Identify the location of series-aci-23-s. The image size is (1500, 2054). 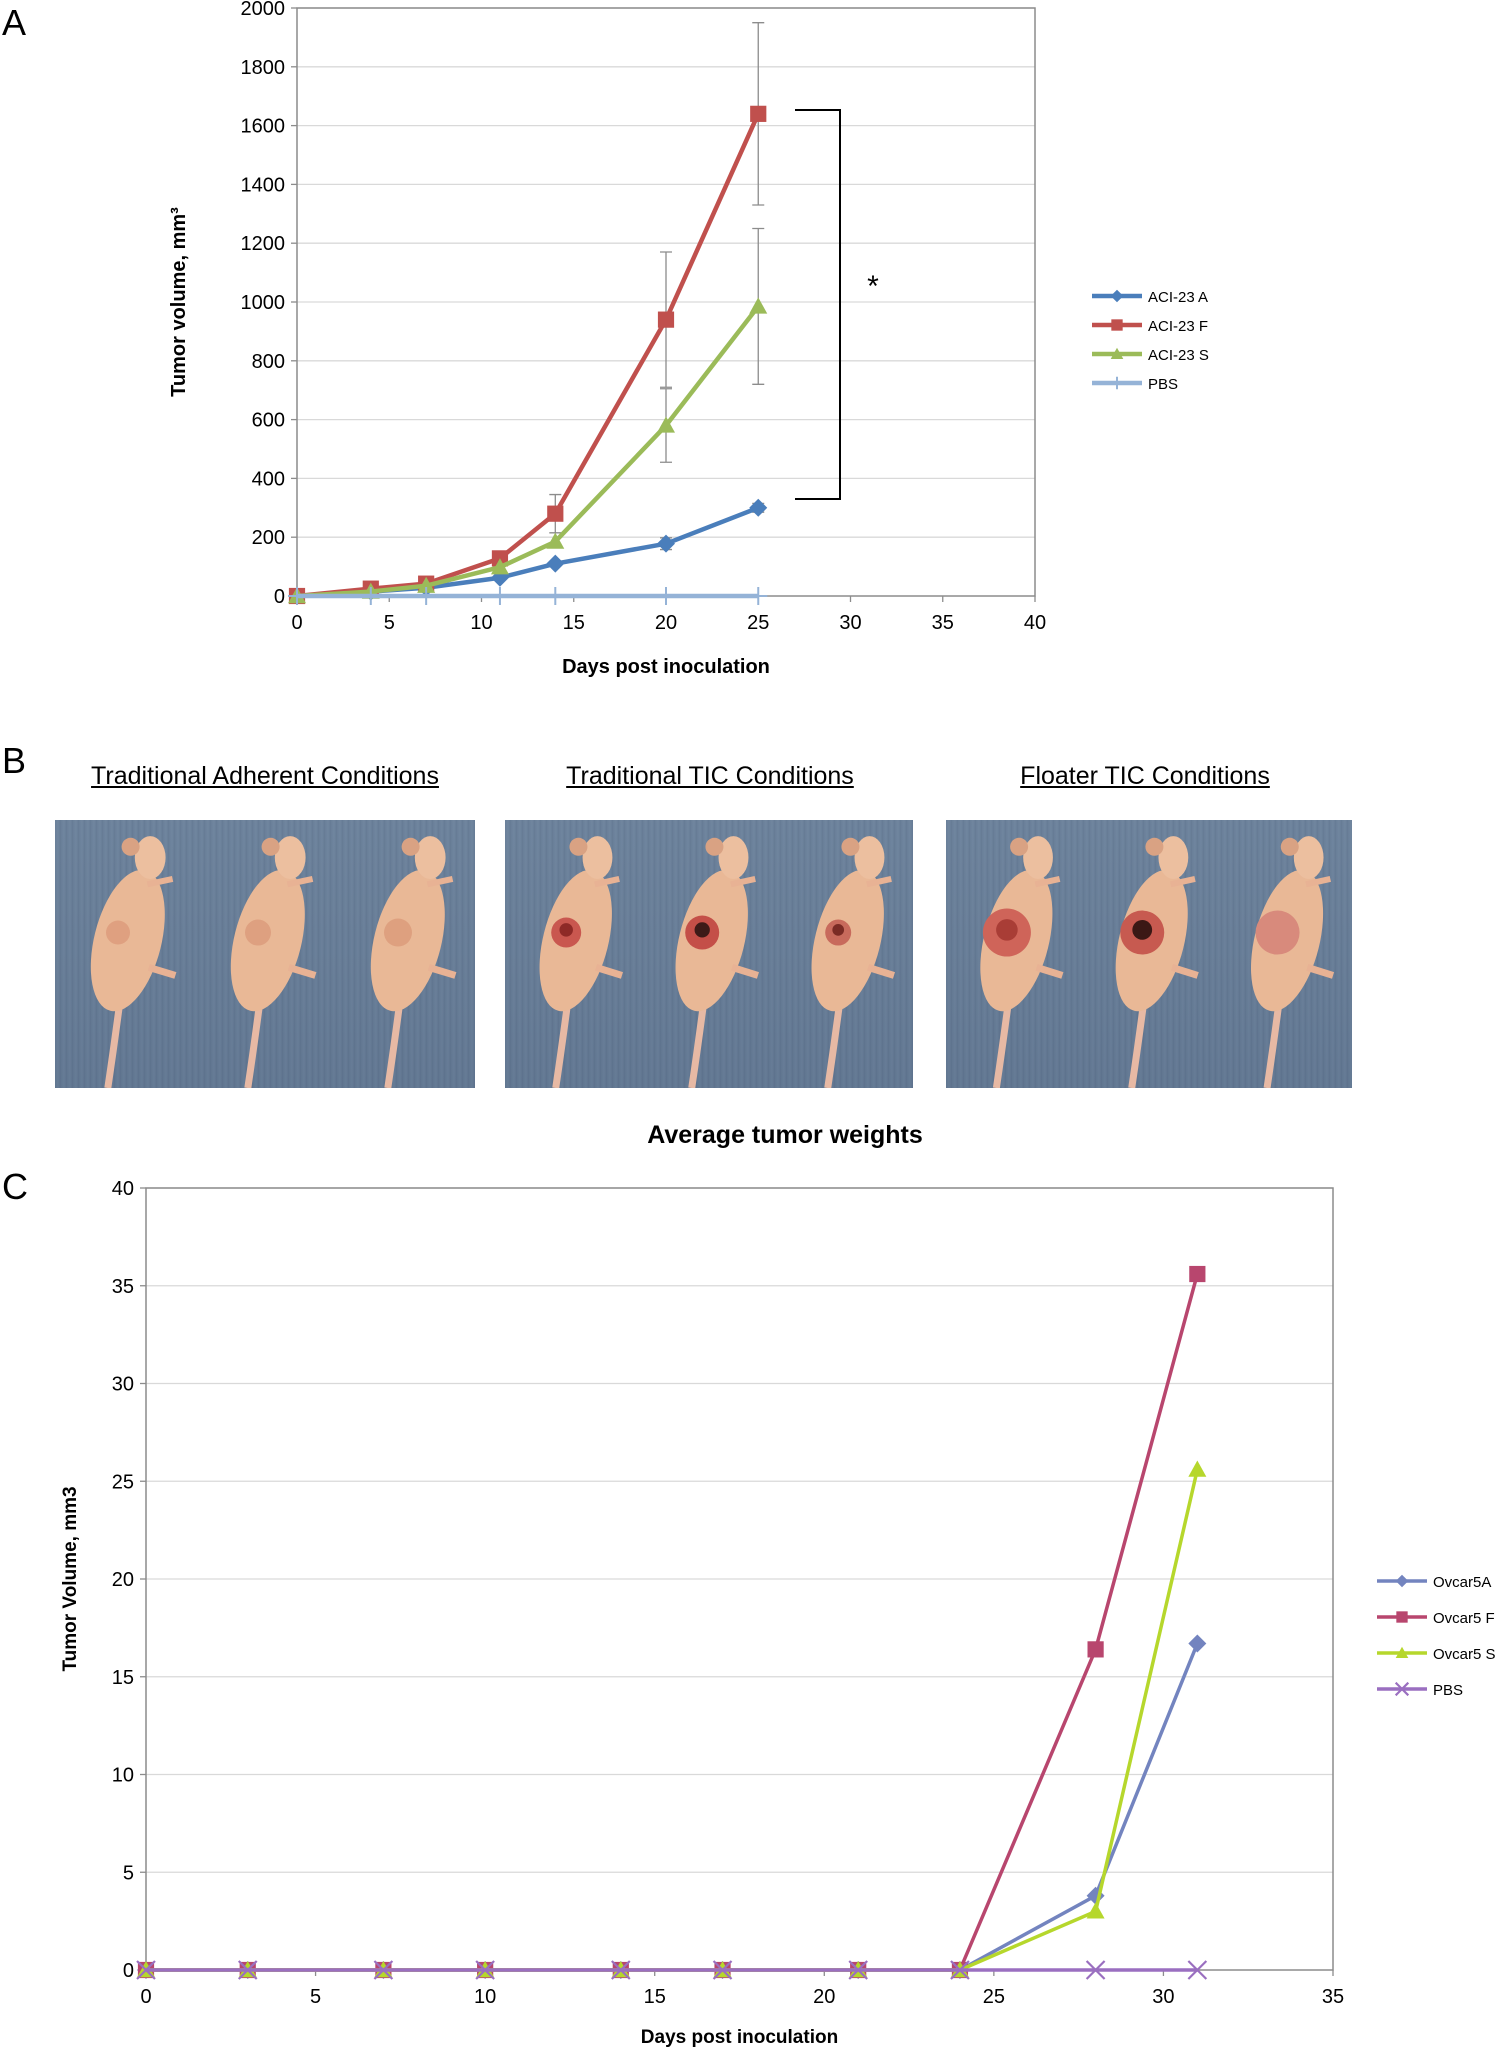
(528, 415).